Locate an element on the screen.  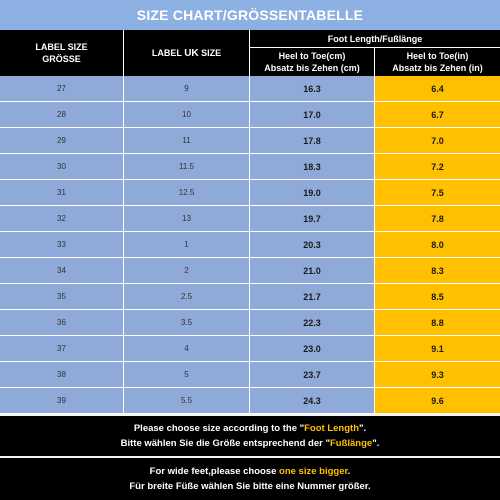
uk-size-cell: 2 is located at coordinates (187, 270).